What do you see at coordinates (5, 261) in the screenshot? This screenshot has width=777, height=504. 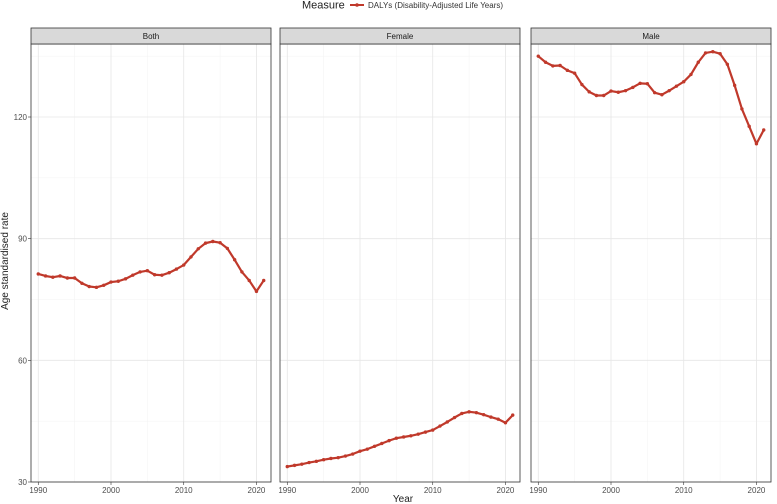 I see `y-axis-title: Age standardised rate` at bounding box center [5, 261].